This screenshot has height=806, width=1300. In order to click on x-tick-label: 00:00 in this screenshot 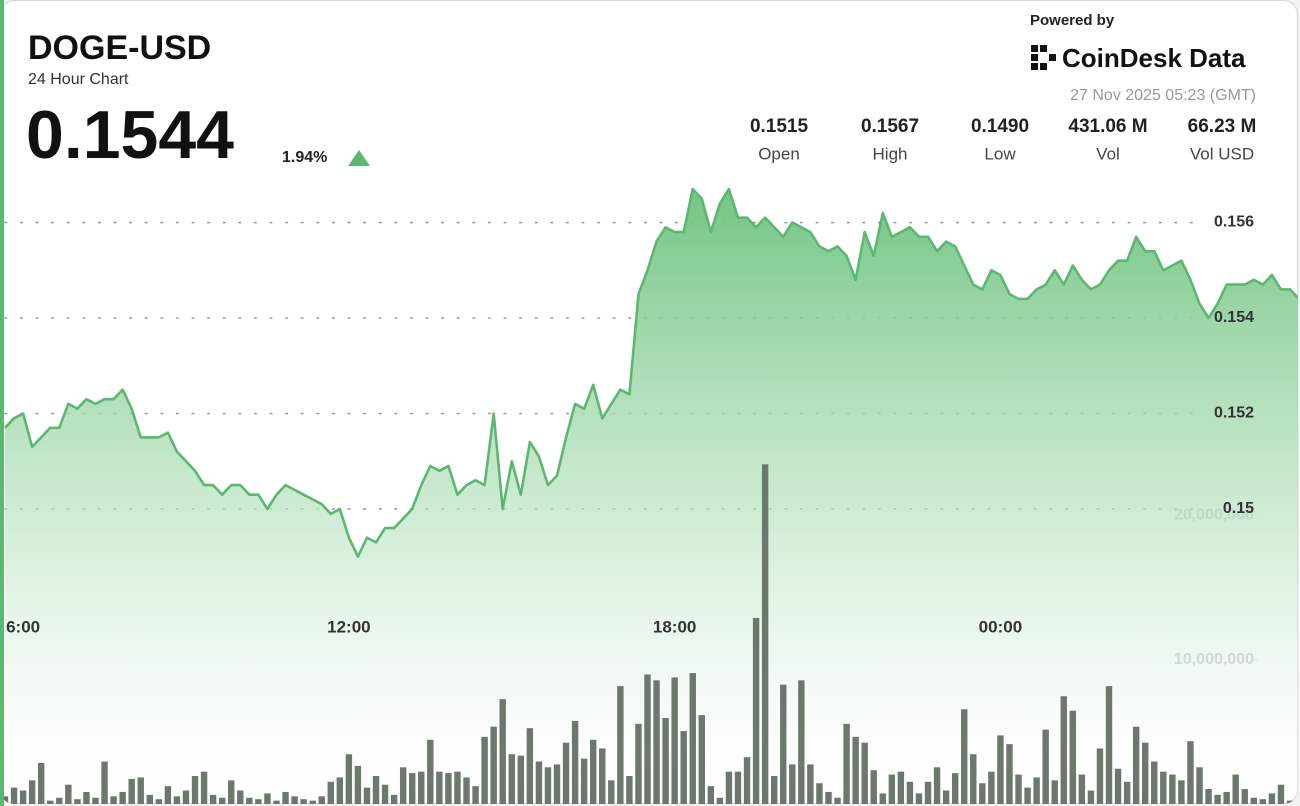, I will do `click(1000, 626)`.